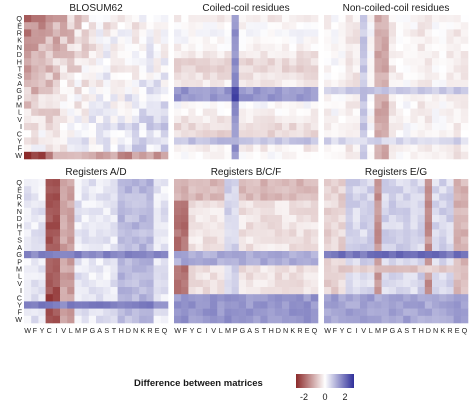 The width and height of the screenshot is (474, 402). I want to click on column-label: C, so click(199, 330).